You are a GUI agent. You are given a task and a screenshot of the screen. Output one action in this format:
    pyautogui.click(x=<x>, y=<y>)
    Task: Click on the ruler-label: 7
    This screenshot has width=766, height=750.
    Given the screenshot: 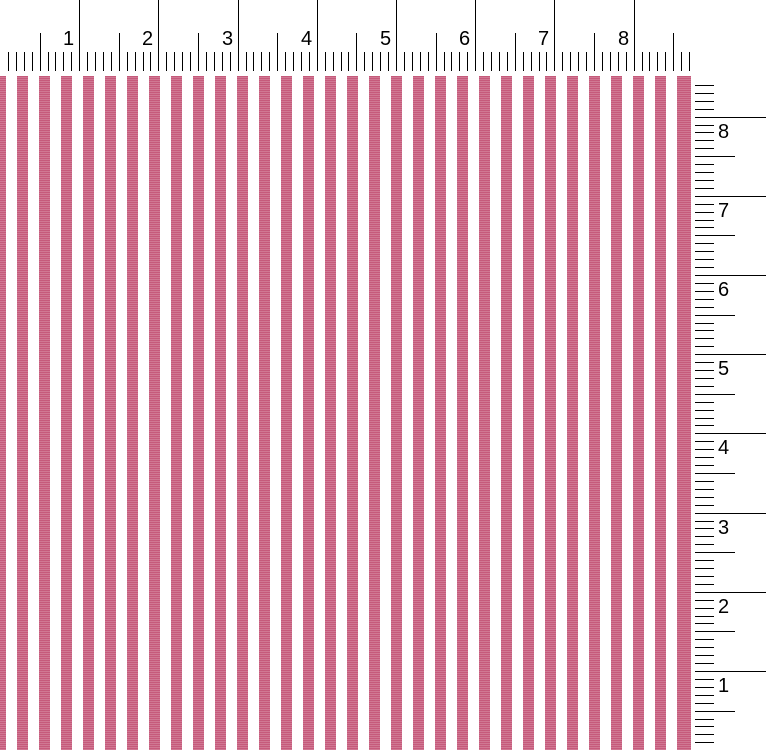 What is the action you would take?
    pyautogui.click(x=544, y=39)
    